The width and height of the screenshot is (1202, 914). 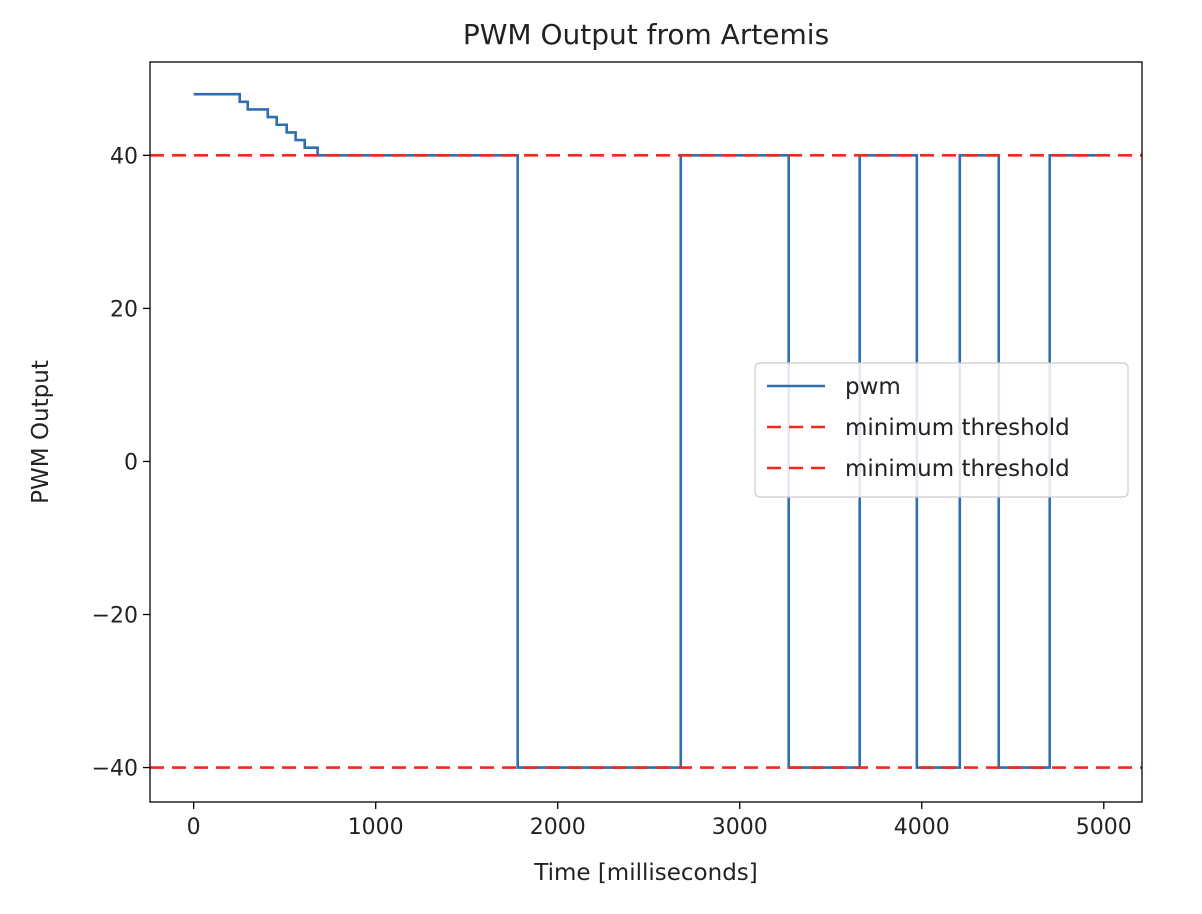 I want to click on x-tick-label: 2000, so click(x=558, y=827).